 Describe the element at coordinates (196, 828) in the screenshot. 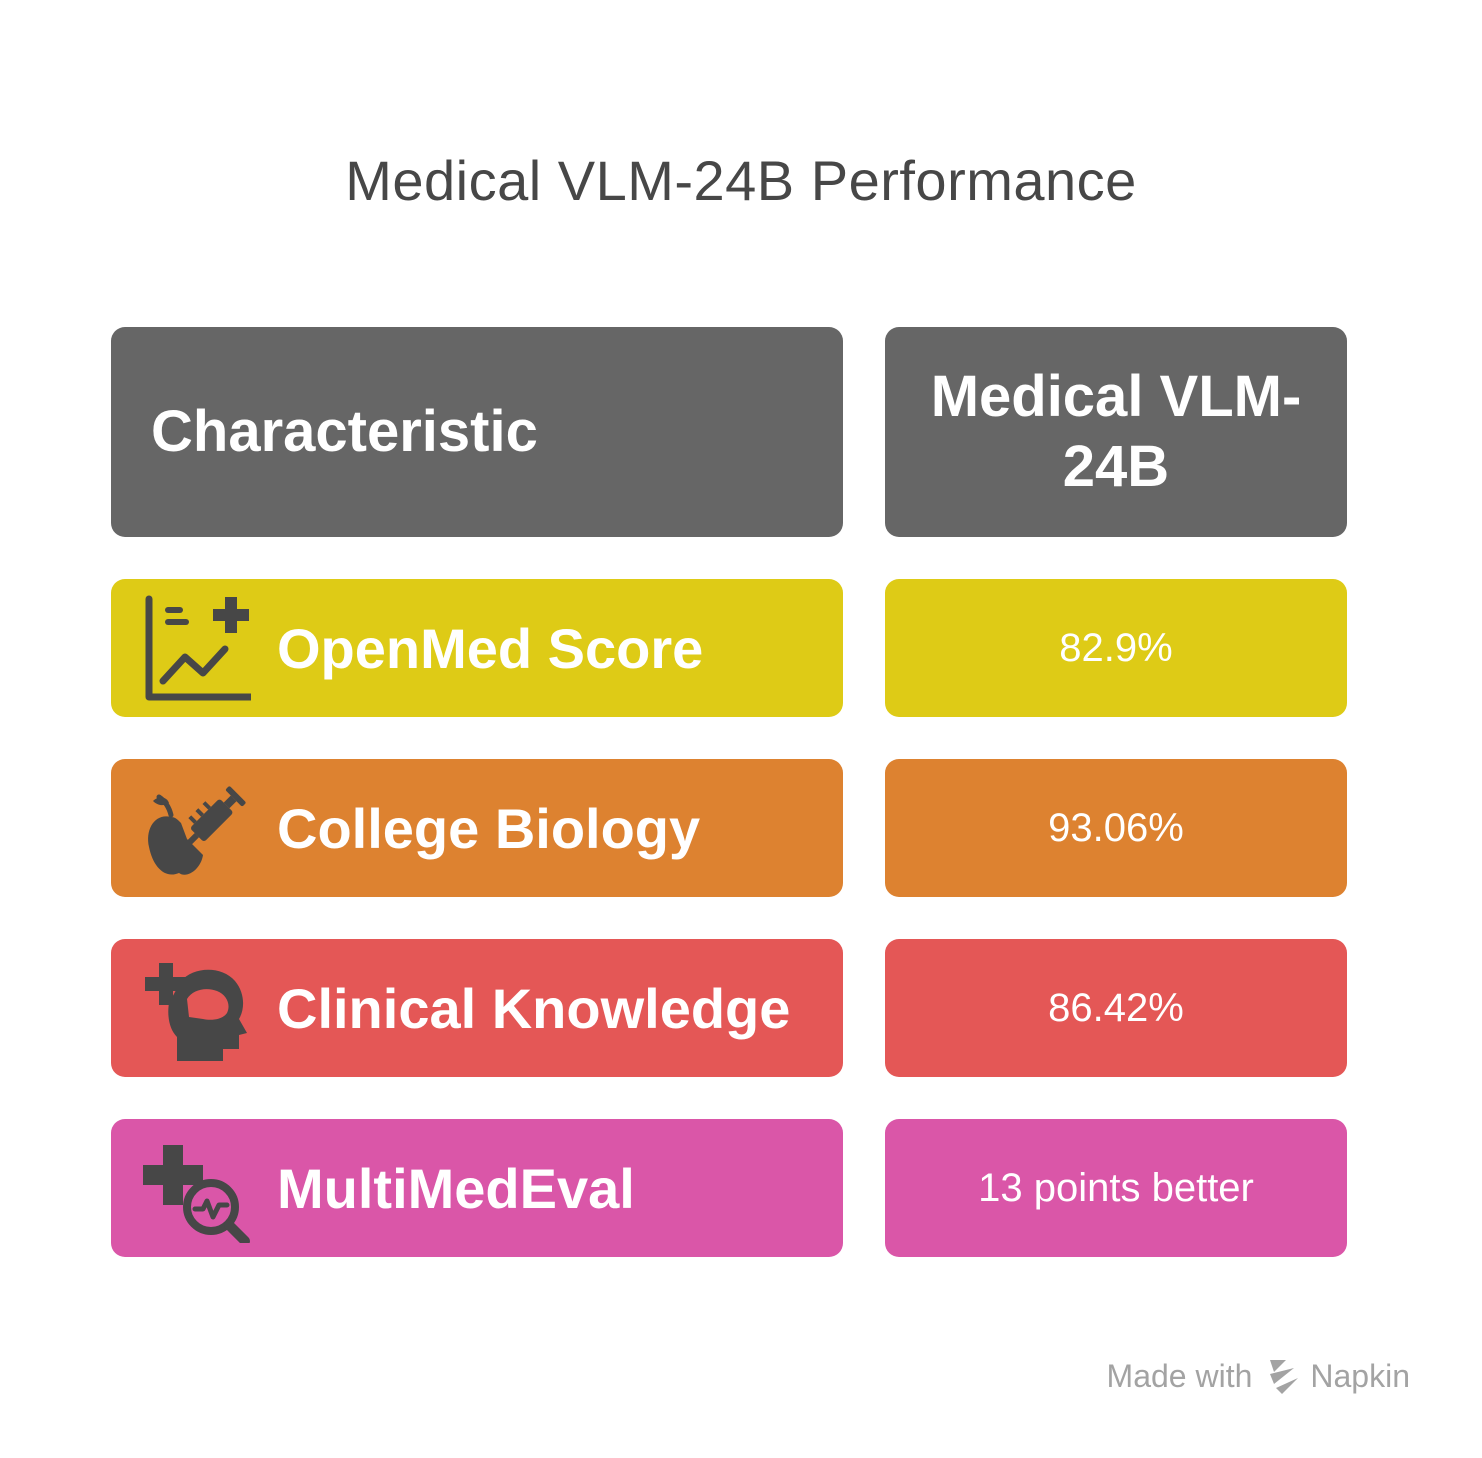

I see `apple-syringe-icon` at that location.